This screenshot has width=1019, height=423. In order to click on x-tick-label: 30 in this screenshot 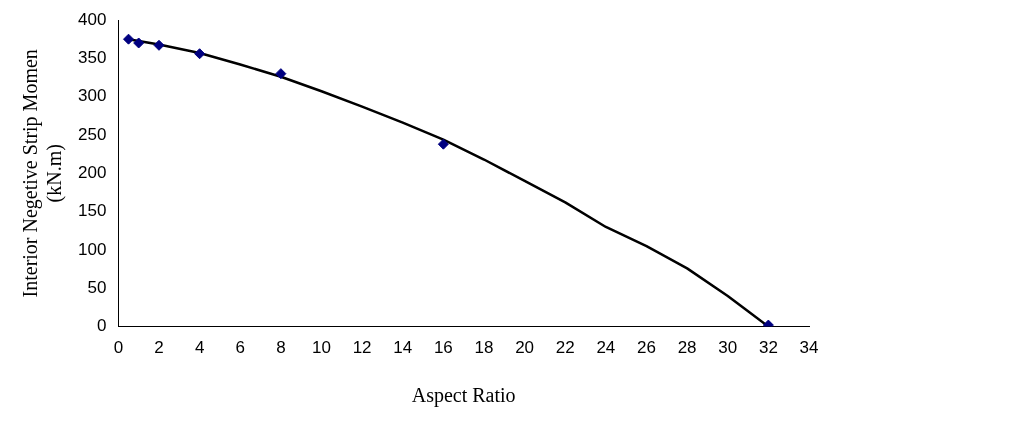, I will do `click(728, 348)`.